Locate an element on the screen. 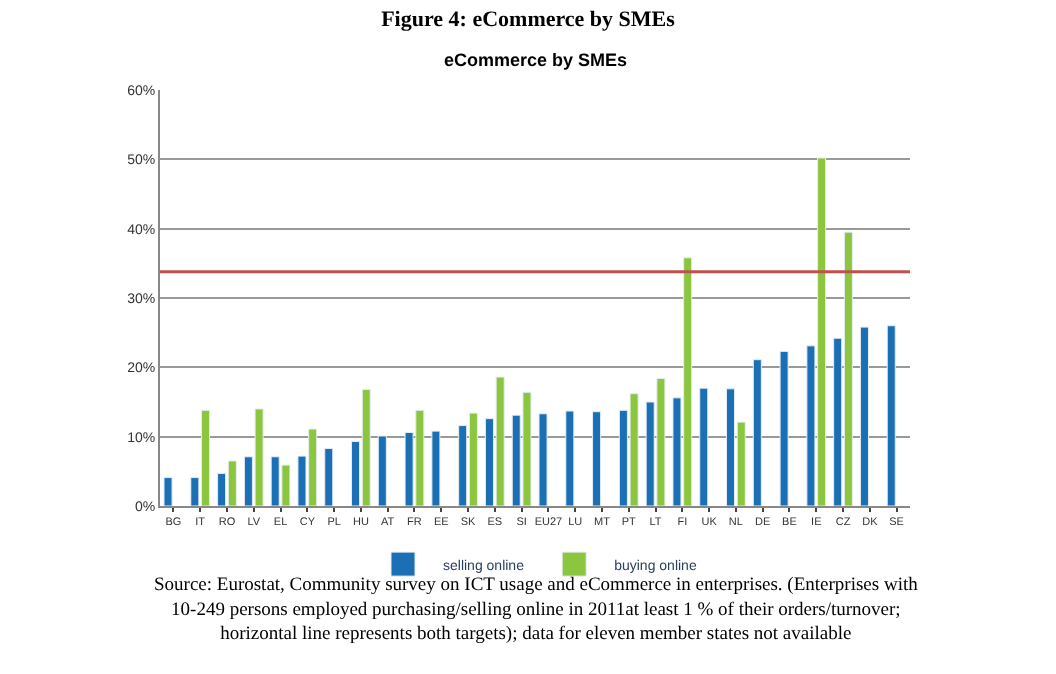 The image size is (1056, 674). chart-subtitle: eCommerce by SMEs is located at coordinates (536, 60).